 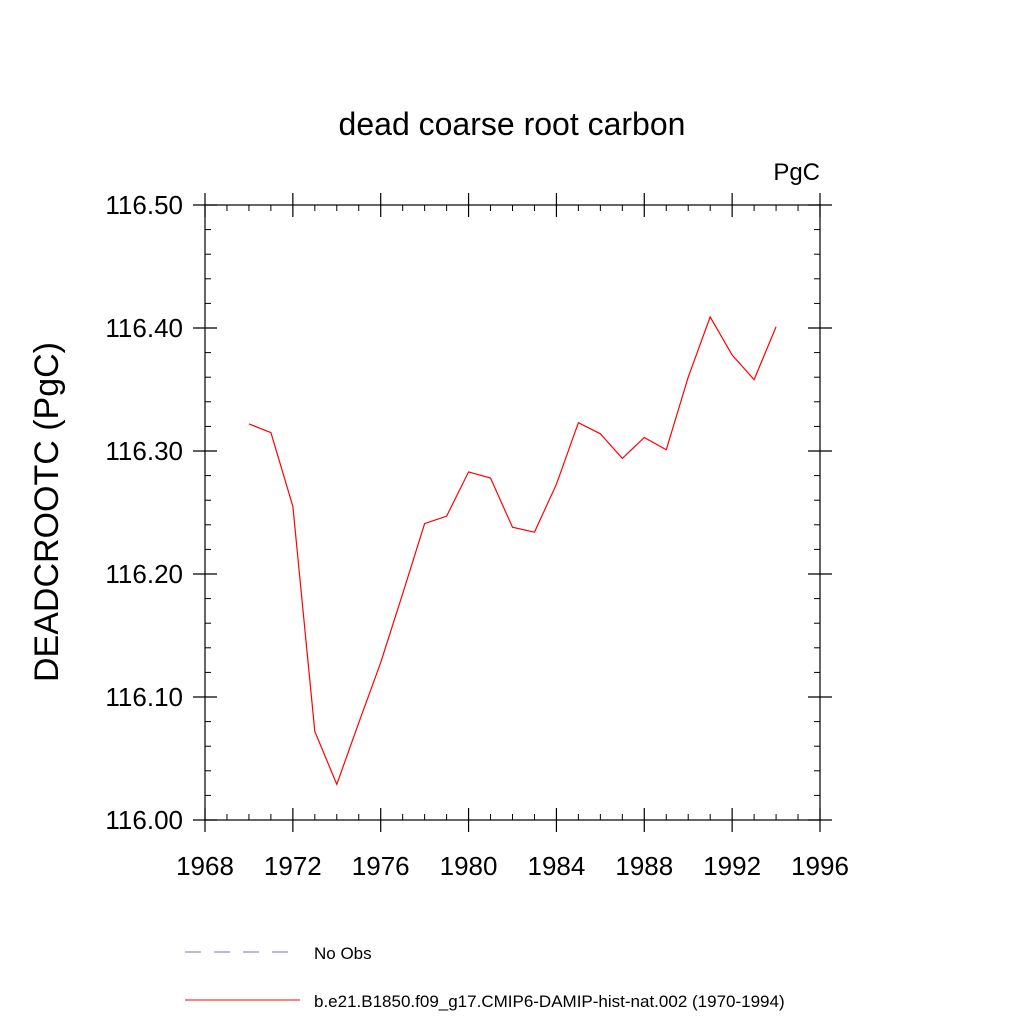 I want to click on x-tick-label: 1984, so click(x=557, y=866).